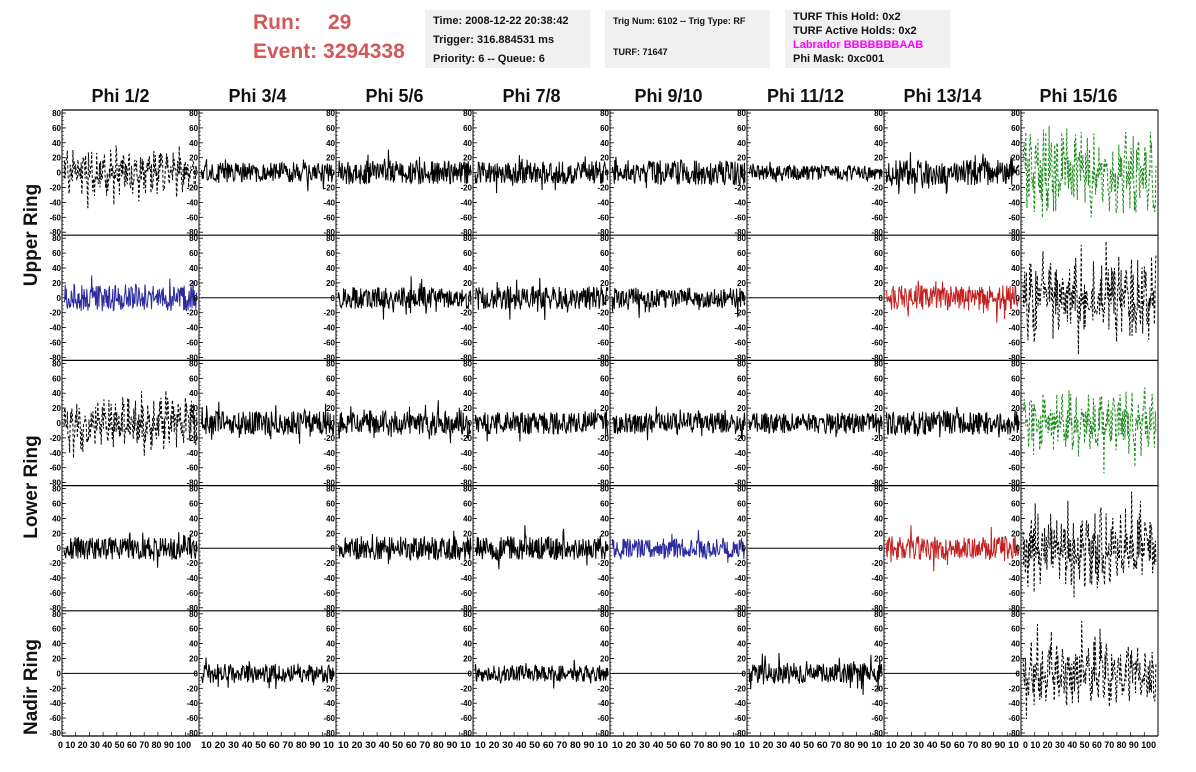  What do you see at coordinates (501, 21) in the screenshot?
I see `time-text: Time: 2008-12-22 20:38:42` at bounding box center [501, 21].